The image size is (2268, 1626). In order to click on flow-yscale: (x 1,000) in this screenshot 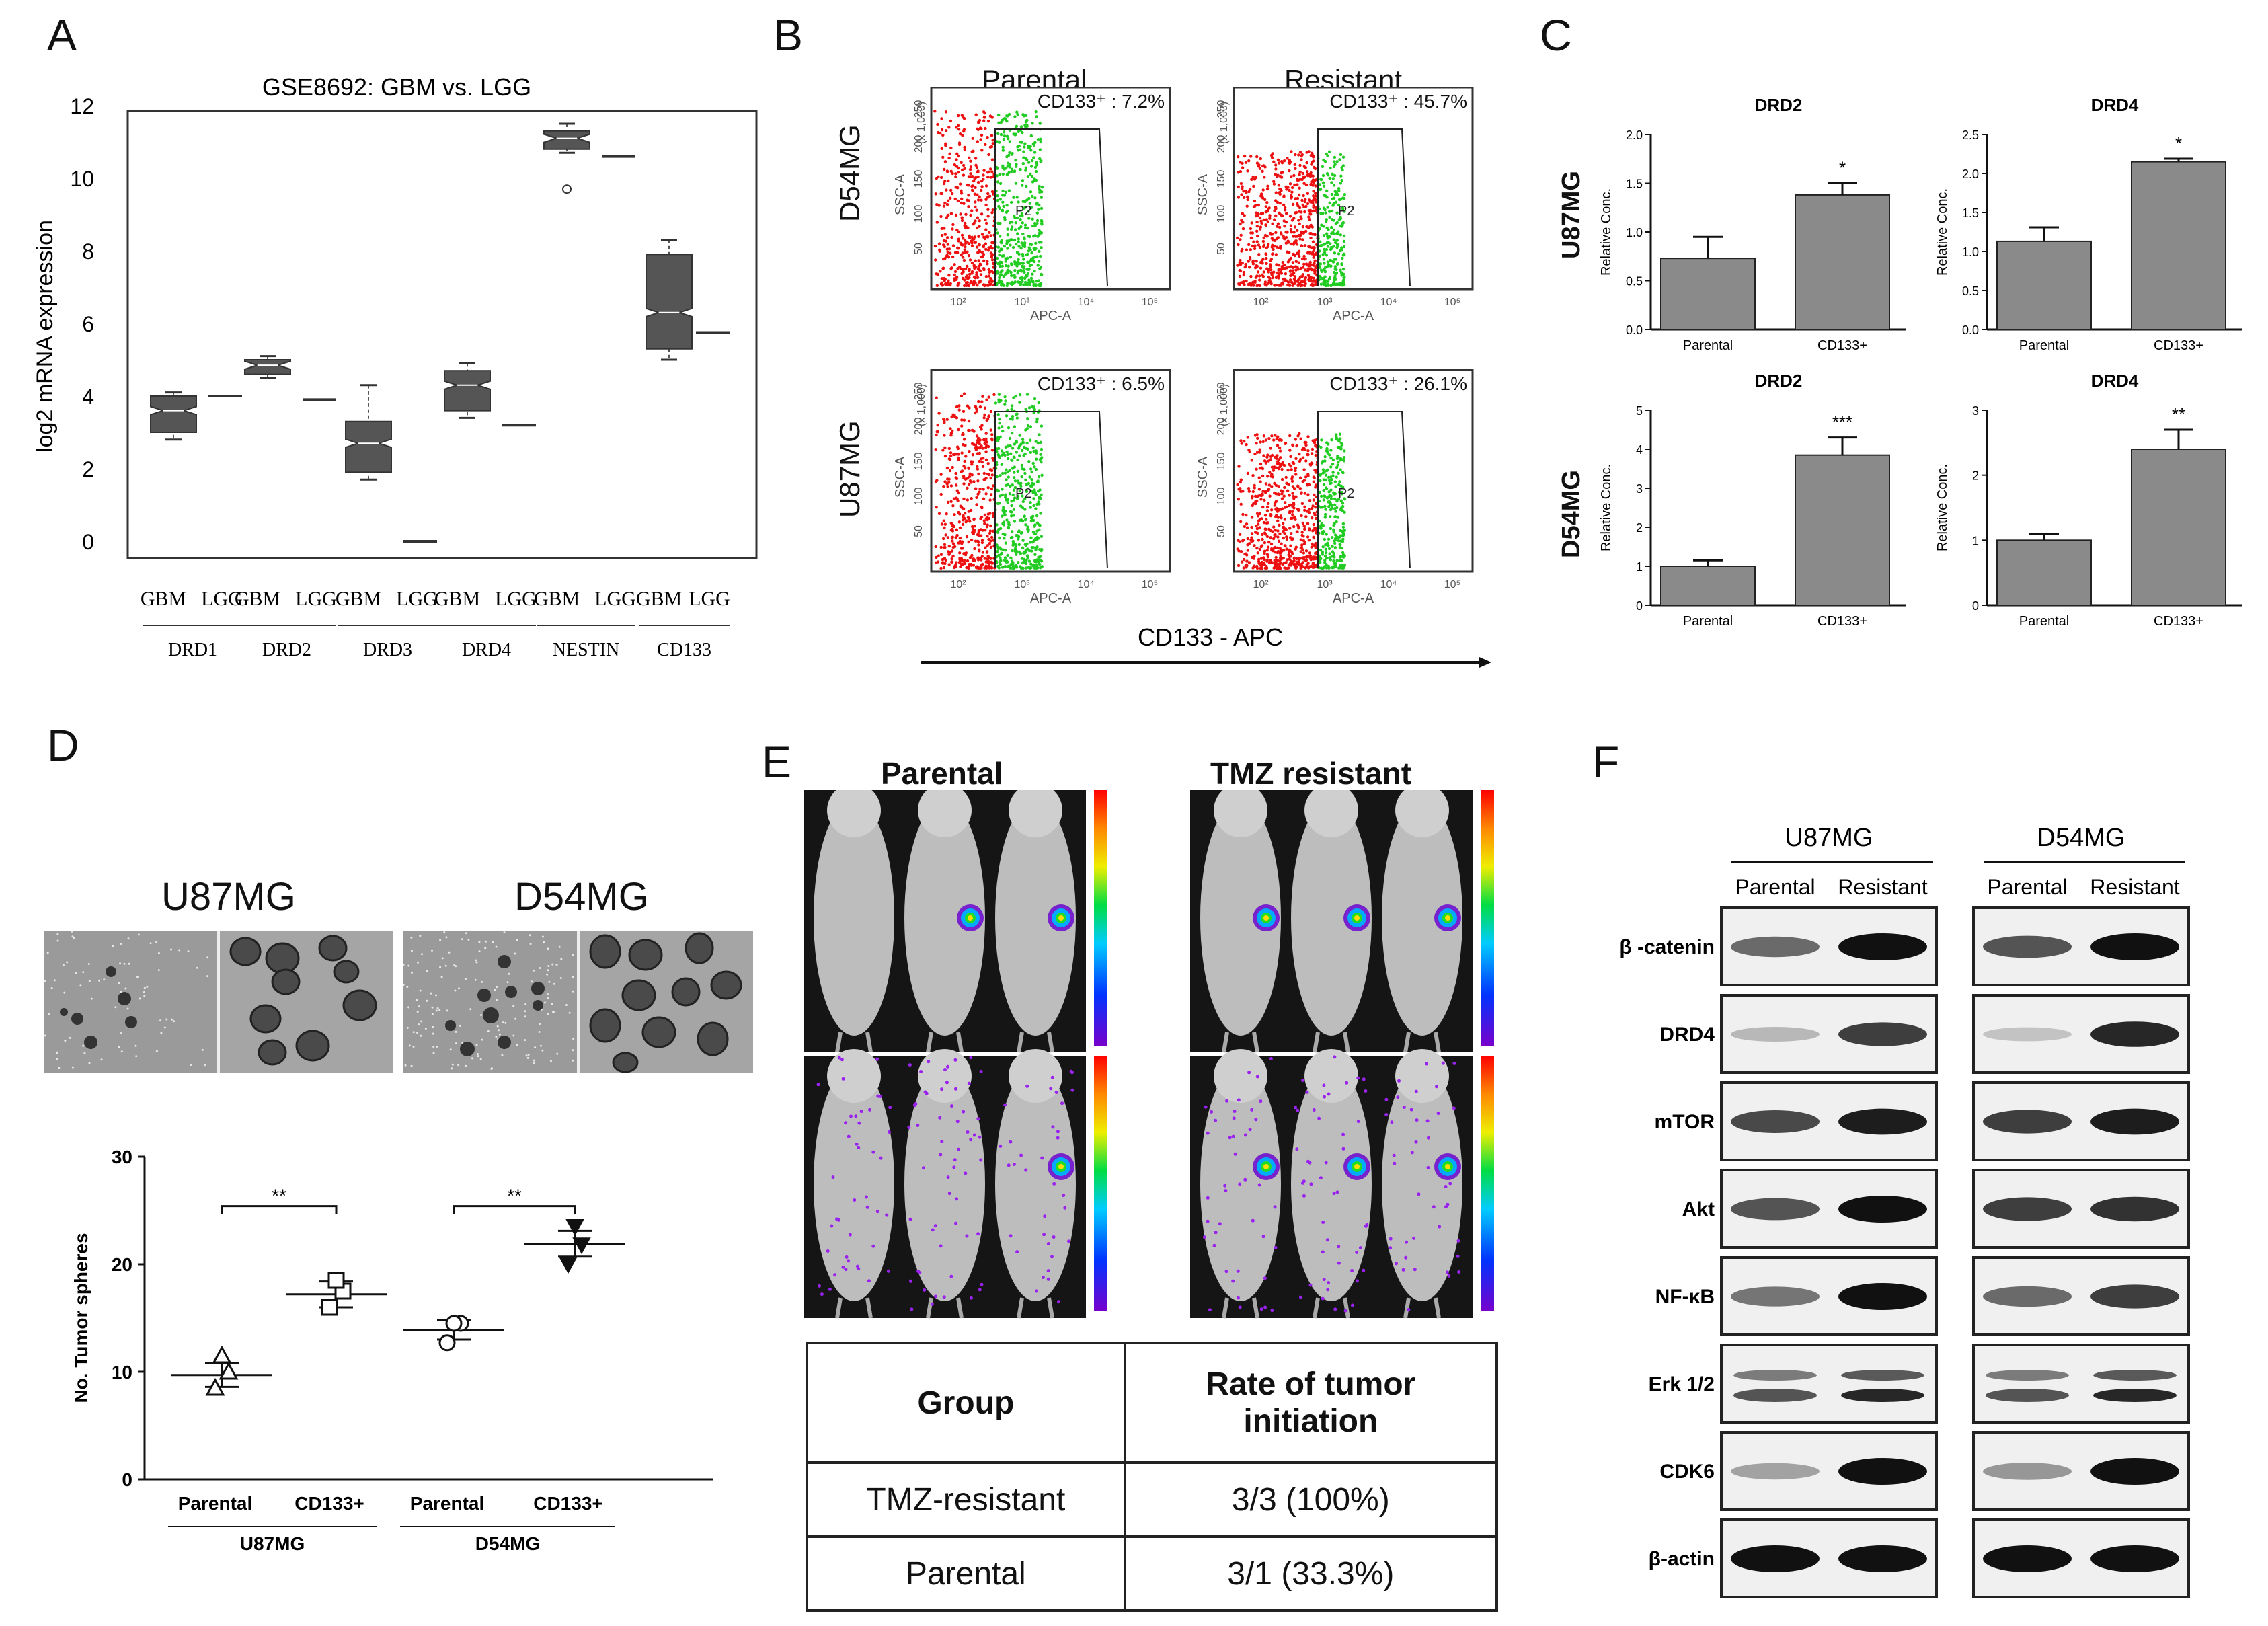, I will do `click(1224, 123)`.